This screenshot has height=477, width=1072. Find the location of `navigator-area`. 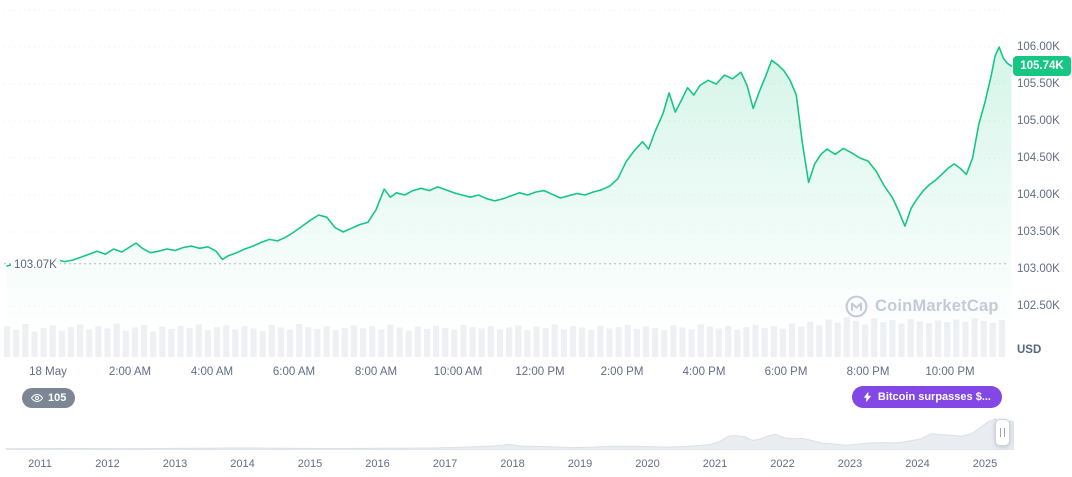

navigator-area is located at coordinates (509, 433).